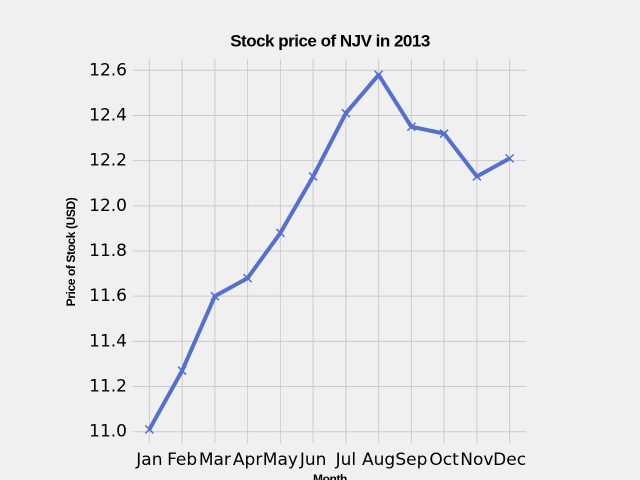  What do you see at coordinates (108, 70) in the screenshot?
I see `y-tick-label: 12.6` at bounding box center [108, 70].